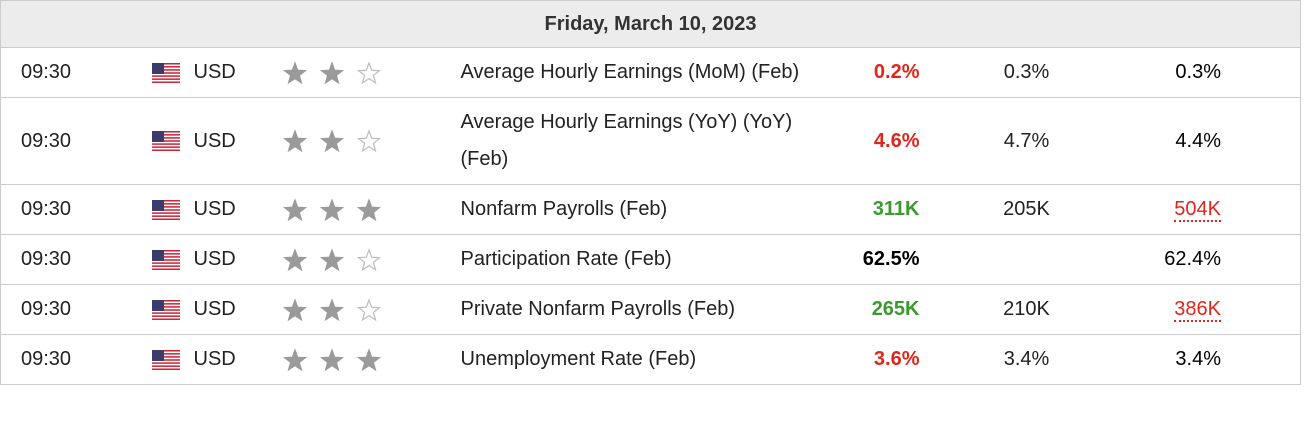 This screenshot has width=1304, height=432. What do you see at coordinates (1026, 72) in the screenshot?
I see `forecast: 0.3%` at bounding box center [1026, 72].